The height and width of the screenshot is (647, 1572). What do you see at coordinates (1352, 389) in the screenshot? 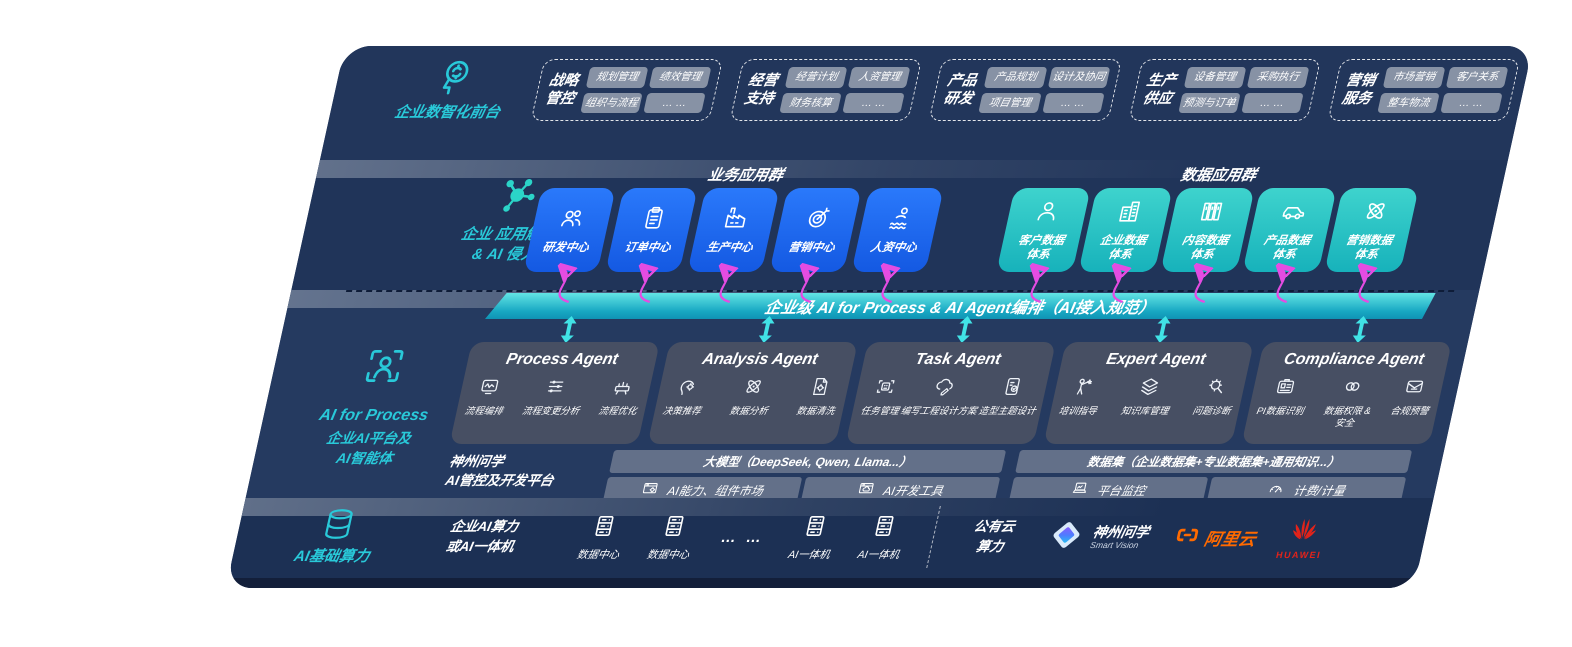
I see `rings-icon` at bounding box center [1352, 389].